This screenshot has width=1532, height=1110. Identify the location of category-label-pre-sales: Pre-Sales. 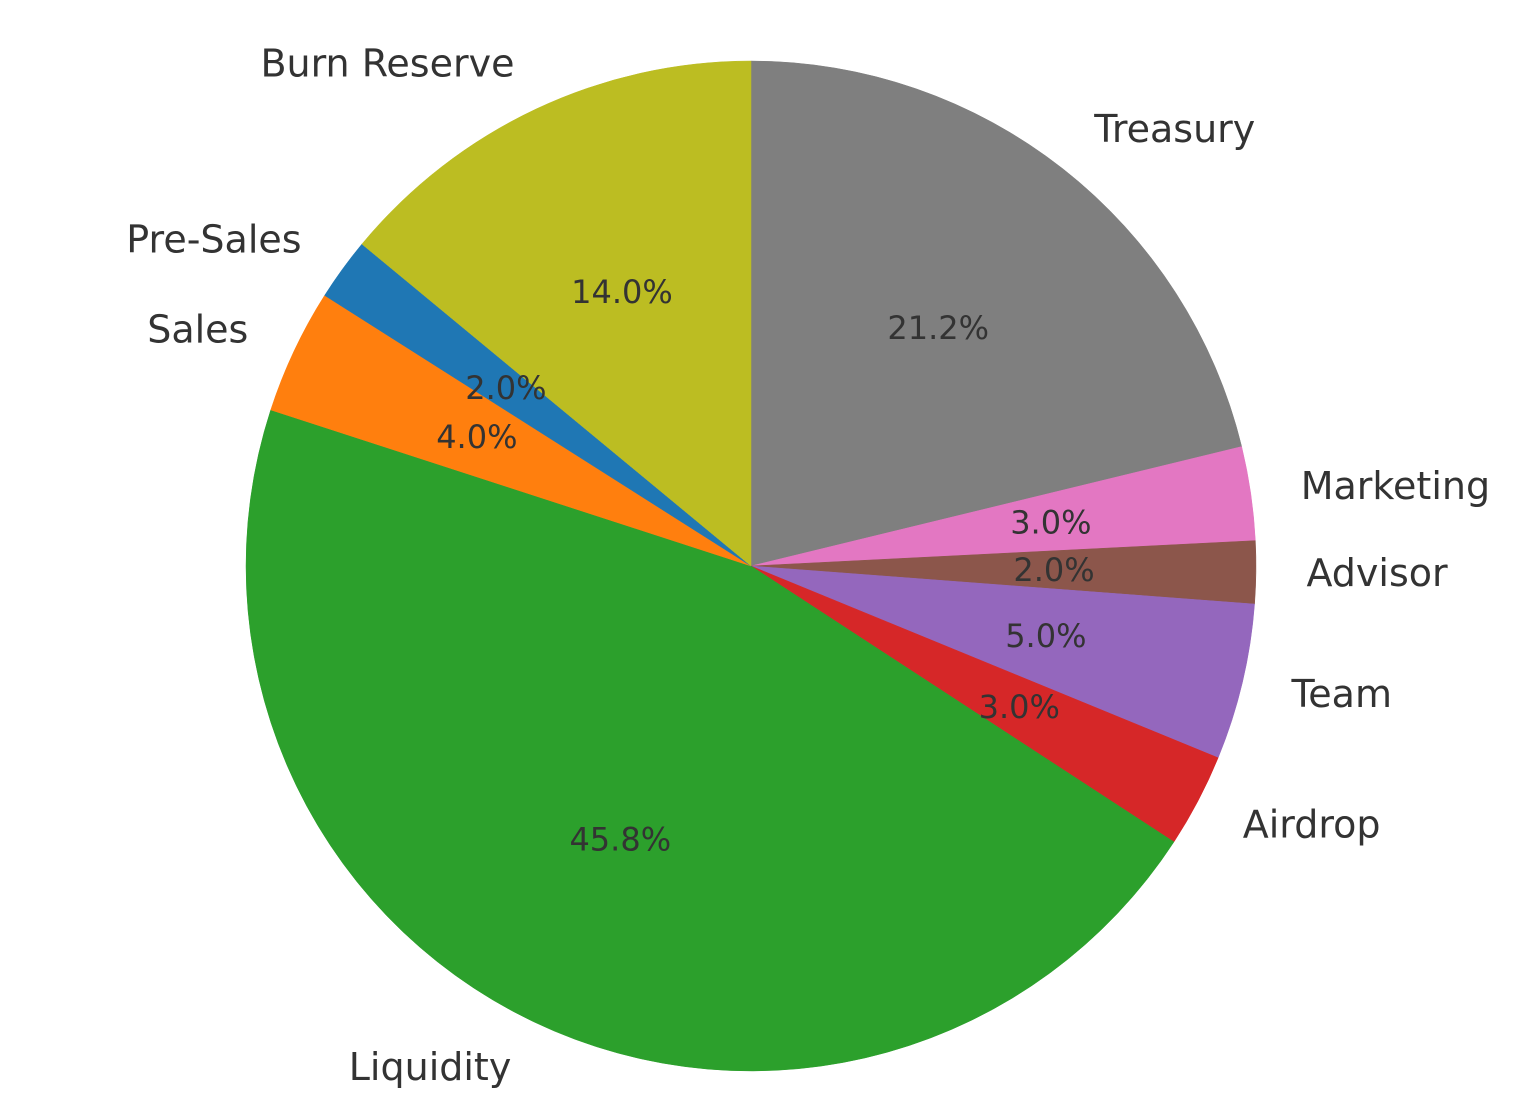
(213, 239).